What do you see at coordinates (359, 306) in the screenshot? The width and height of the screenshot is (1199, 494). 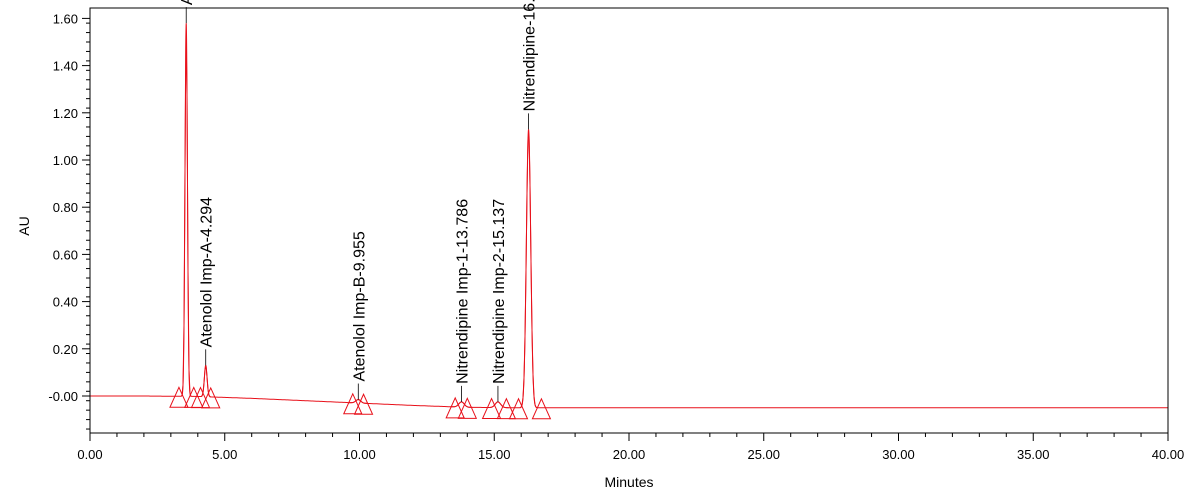 I see `peak-label: Atenolol Imp-B-9.955` at bounding box center [359, 306].